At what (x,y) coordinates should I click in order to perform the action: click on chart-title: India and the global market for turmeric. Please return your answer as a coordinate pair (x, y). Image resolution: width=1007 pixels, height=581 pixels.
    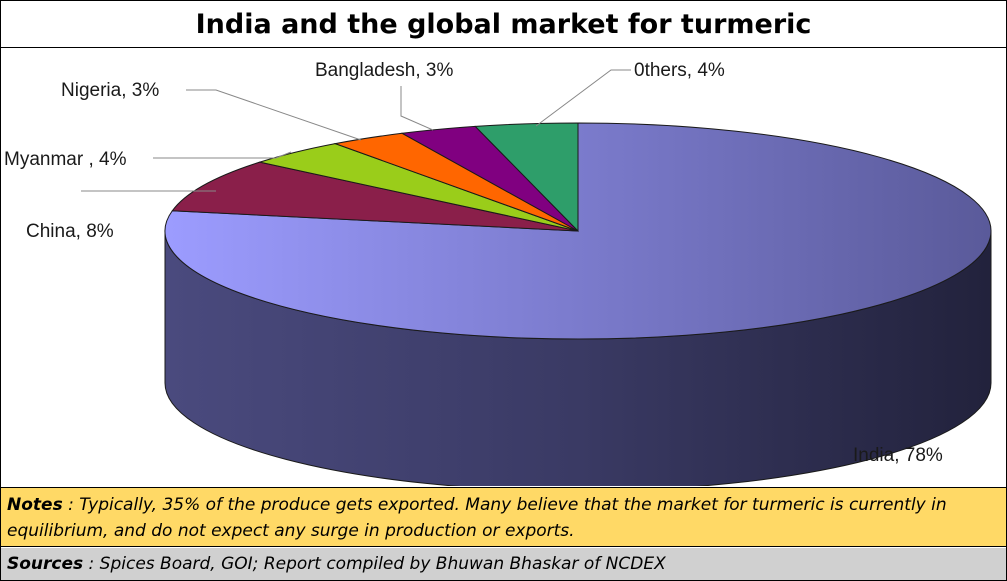
    Looking at the image, I should click on (503, 24).